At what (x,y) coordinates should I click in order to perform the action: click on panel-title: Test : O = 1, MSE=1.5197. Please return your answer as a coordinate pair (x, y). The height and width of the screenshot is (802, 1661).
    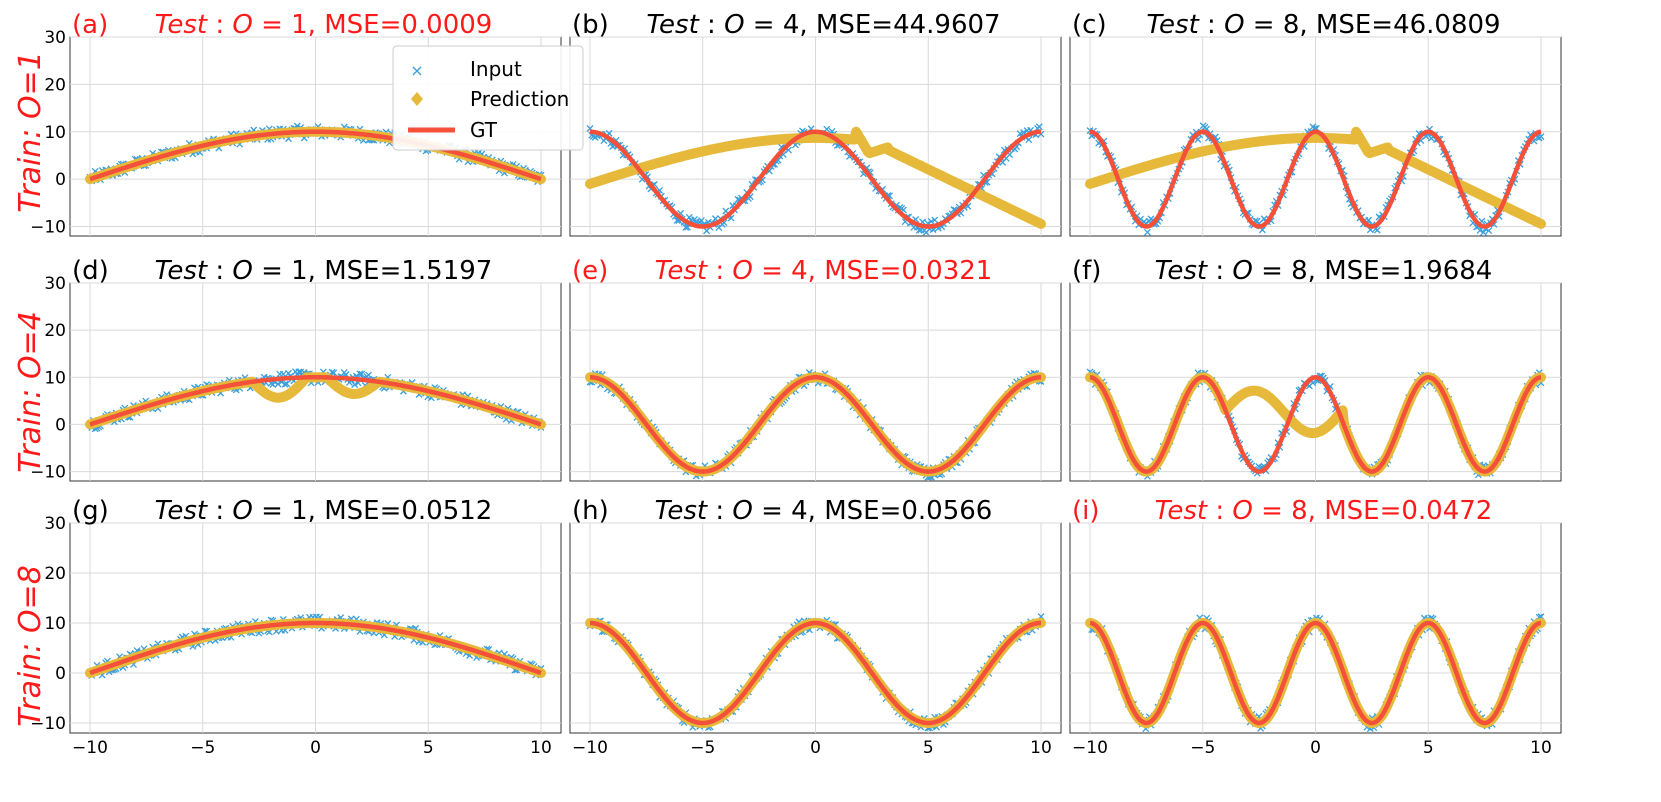
    Looking at the image, I should click on (324, 271).